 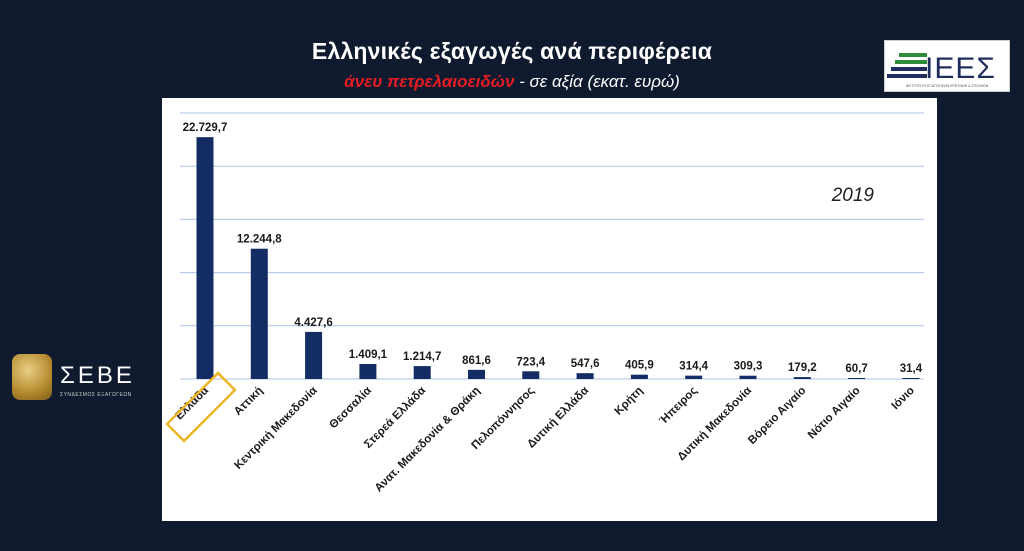 I want to click on category-label: Νότιο Αιγαίο, so click(x=834, y=413).